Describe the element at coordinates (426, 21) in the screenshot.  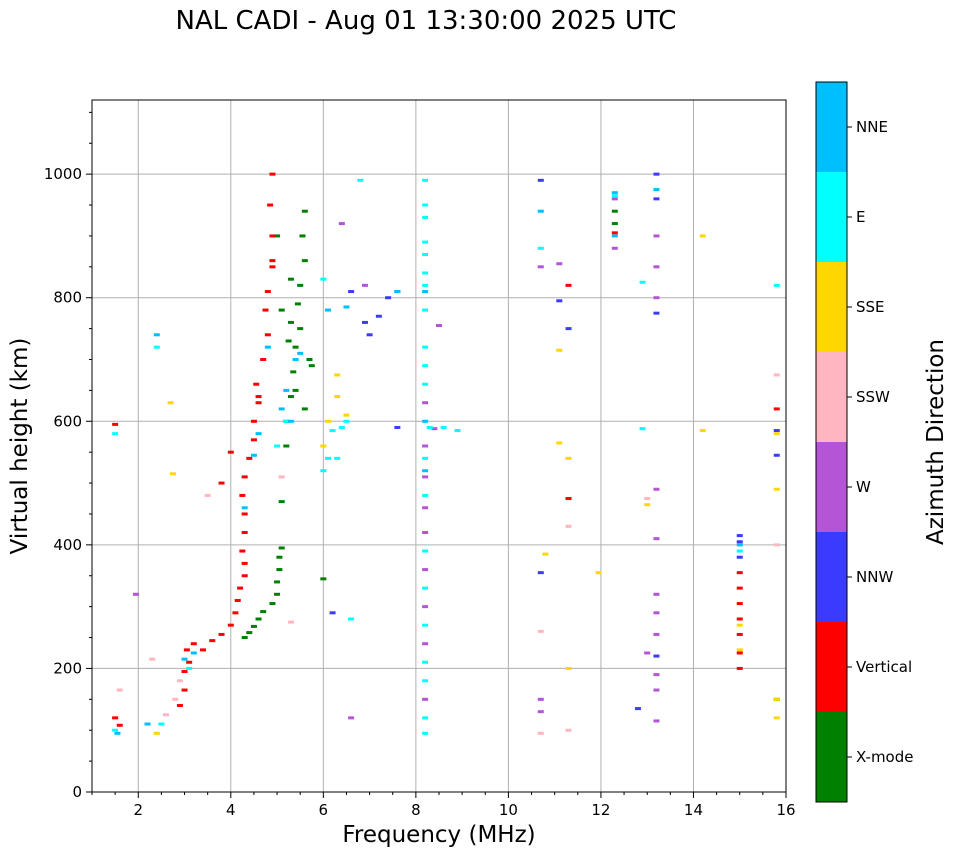
I see `chart-title: NAL CADI - Aug 01 13:30:00 2025 UTC` at that location.